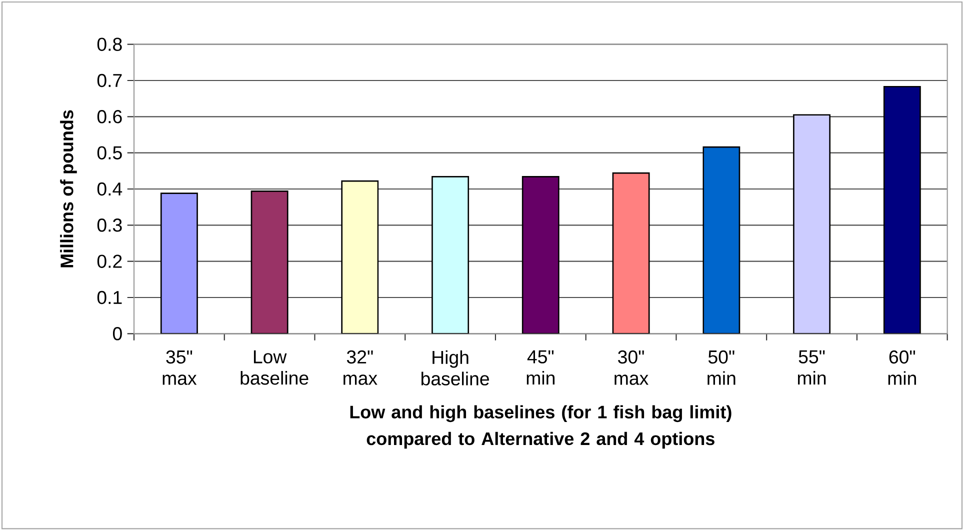 This screenshot has height=531, width=964. I want to click on y-axis-title: Millions of pounds, so click(68, 189).